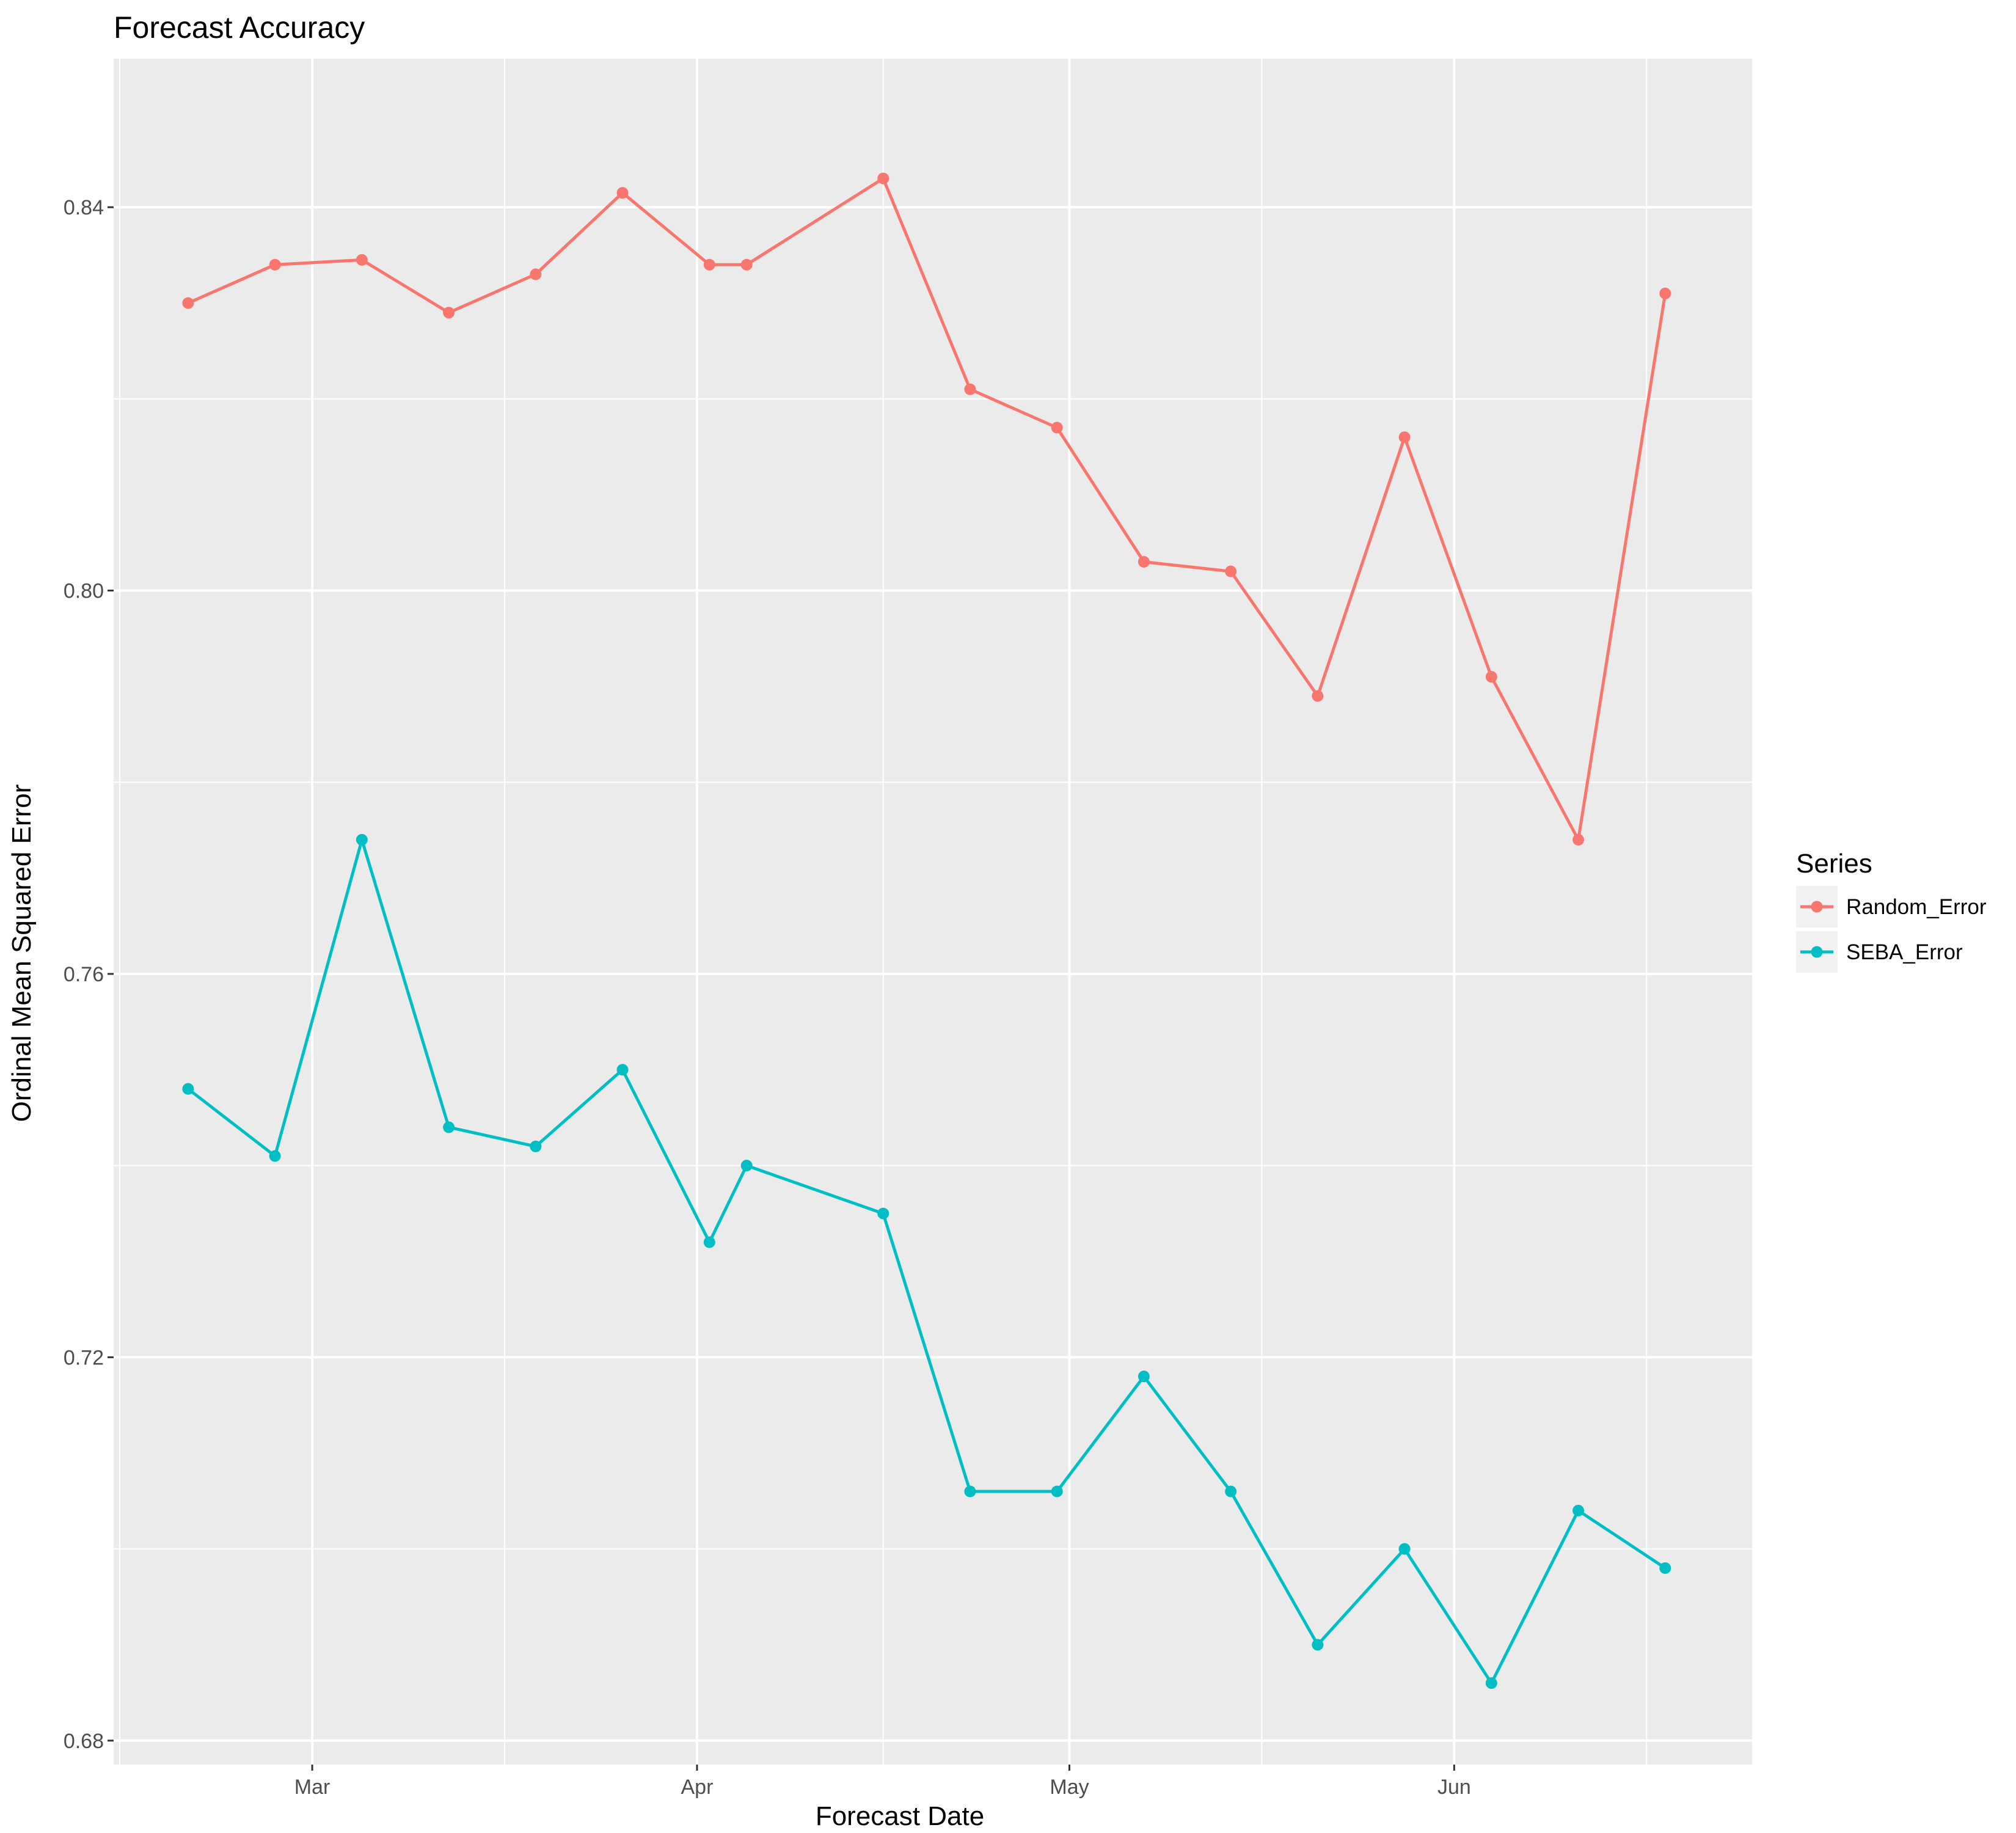 This screenshot has width=2016, height=1833. What do you see at coordinates (84, 974) in the screenshot?
I see `y-tick-label: 0.76` at bounding box center [84, 974].